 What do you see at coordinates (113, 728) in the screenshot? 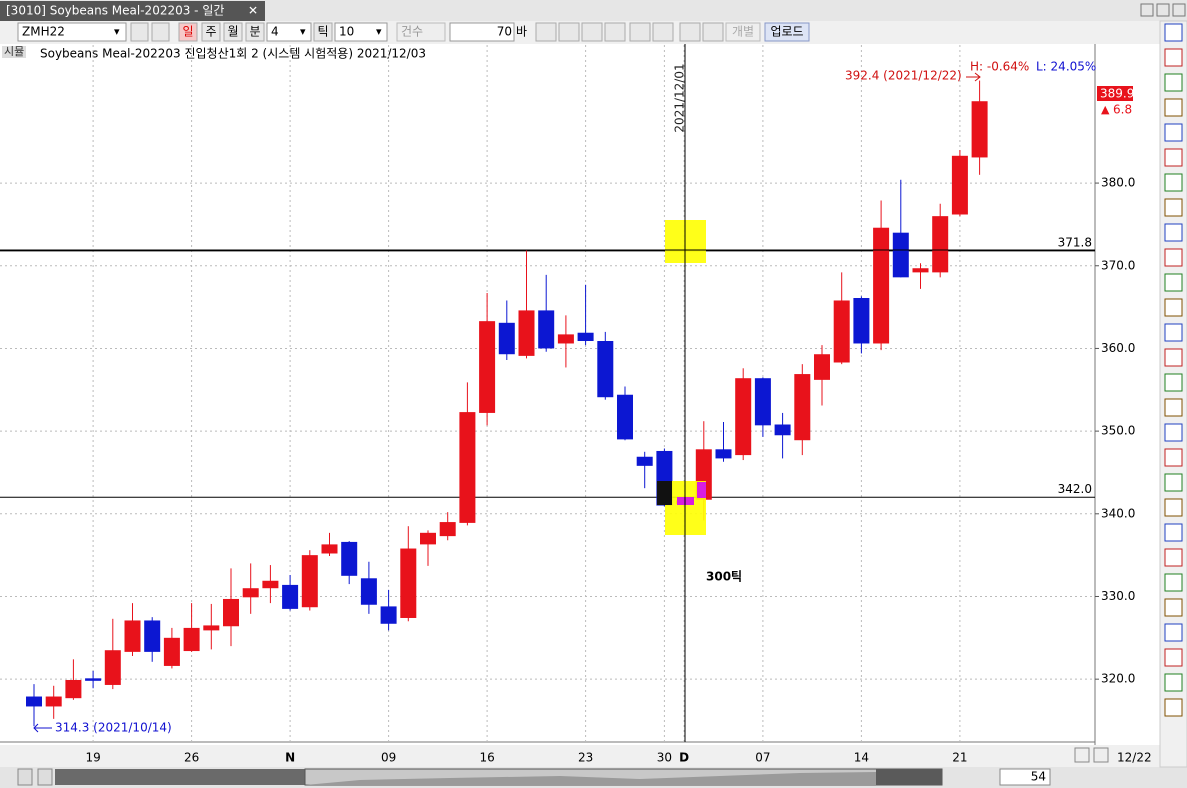
I see `low-label: 314.3 (2021/10/14)` at bounding box center [113, 728].